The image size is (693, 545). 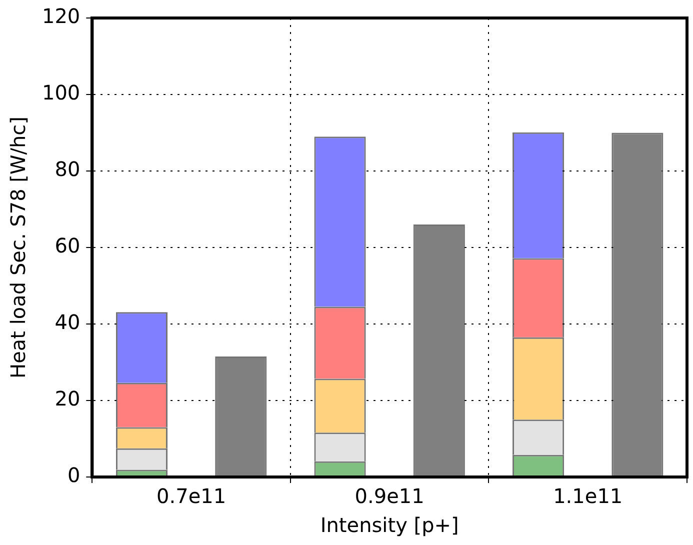 I want to click on y-tick-label: 120, so click(x=61, y=16).